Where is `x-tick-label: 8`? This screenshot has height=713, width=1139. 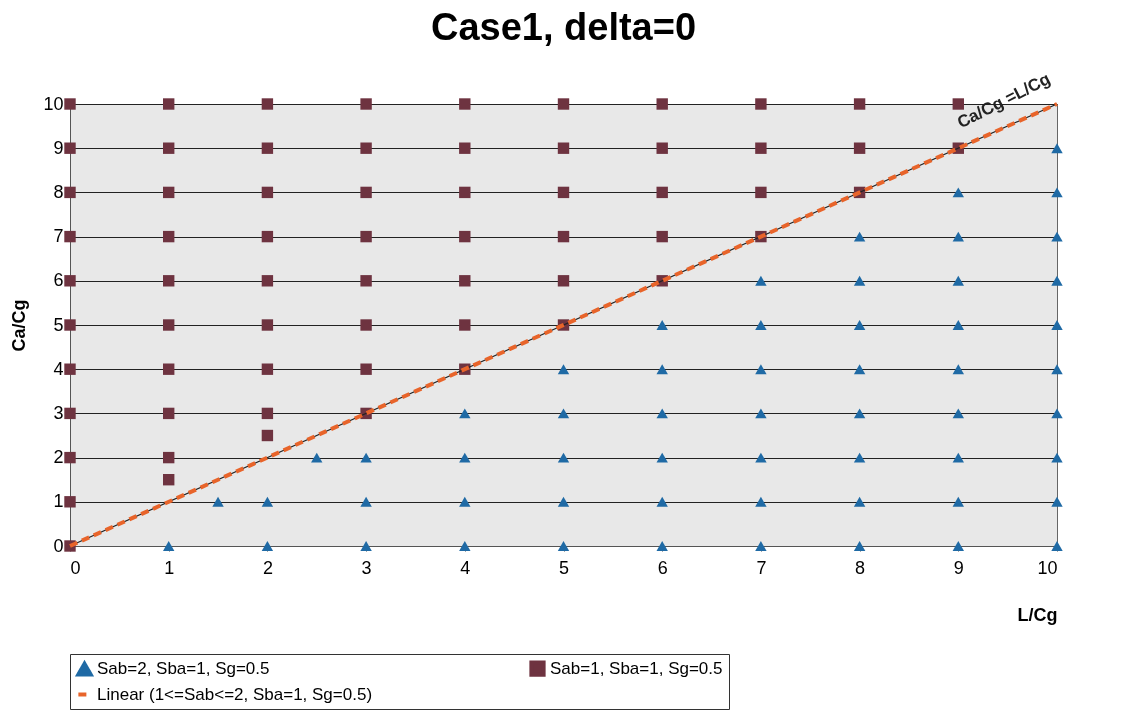 x-tick-label: 8 is located at coordinates (860, 567).